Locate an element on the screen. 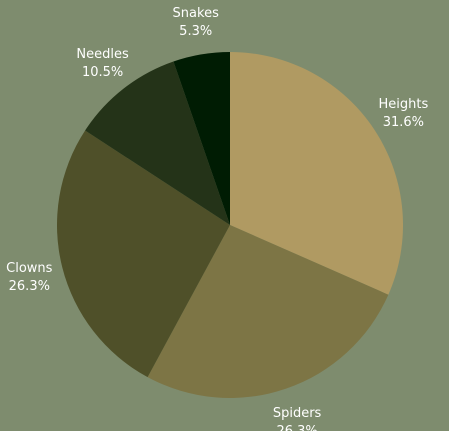 This screenshot has width=449, height=431. slice-label-spiders: Spiders is located at coordinates (297, 413).